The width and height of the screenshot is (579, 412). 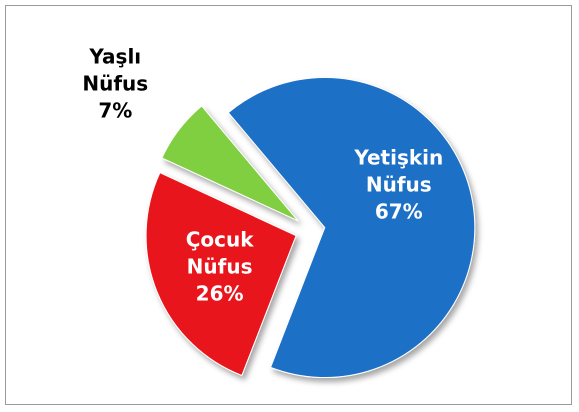 I want to click on slice-label: Çocuk Nüfus 26%, so click(x=220, y=266).